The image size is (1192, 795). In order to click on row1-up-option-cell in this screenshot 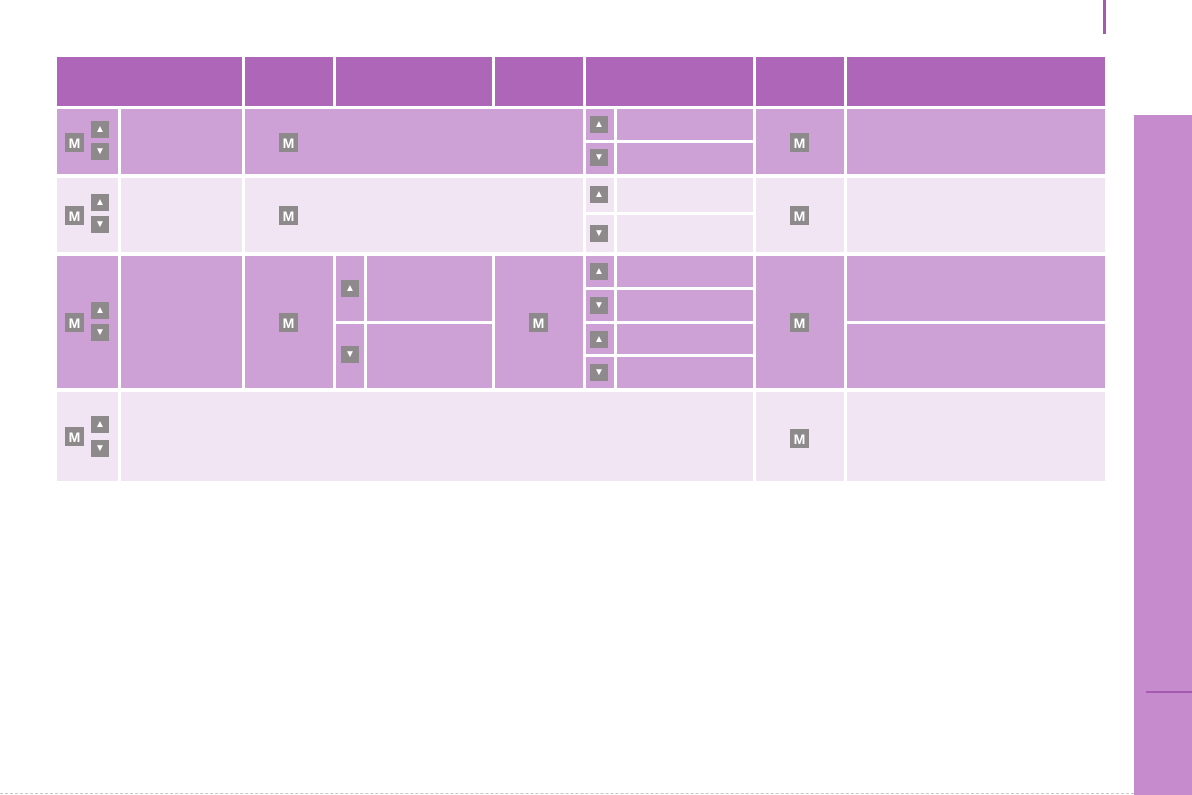, I will do `click(685, 124)`.